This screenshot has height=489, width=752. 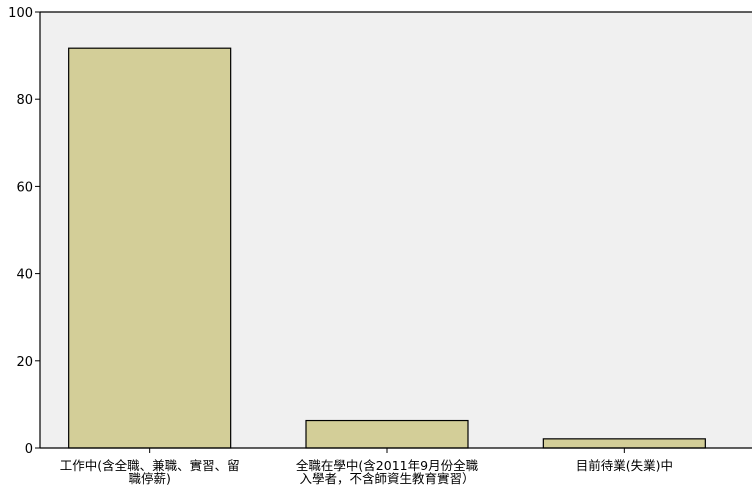 I want to click on y-tick-label: 40, so click(x=24, y=275).